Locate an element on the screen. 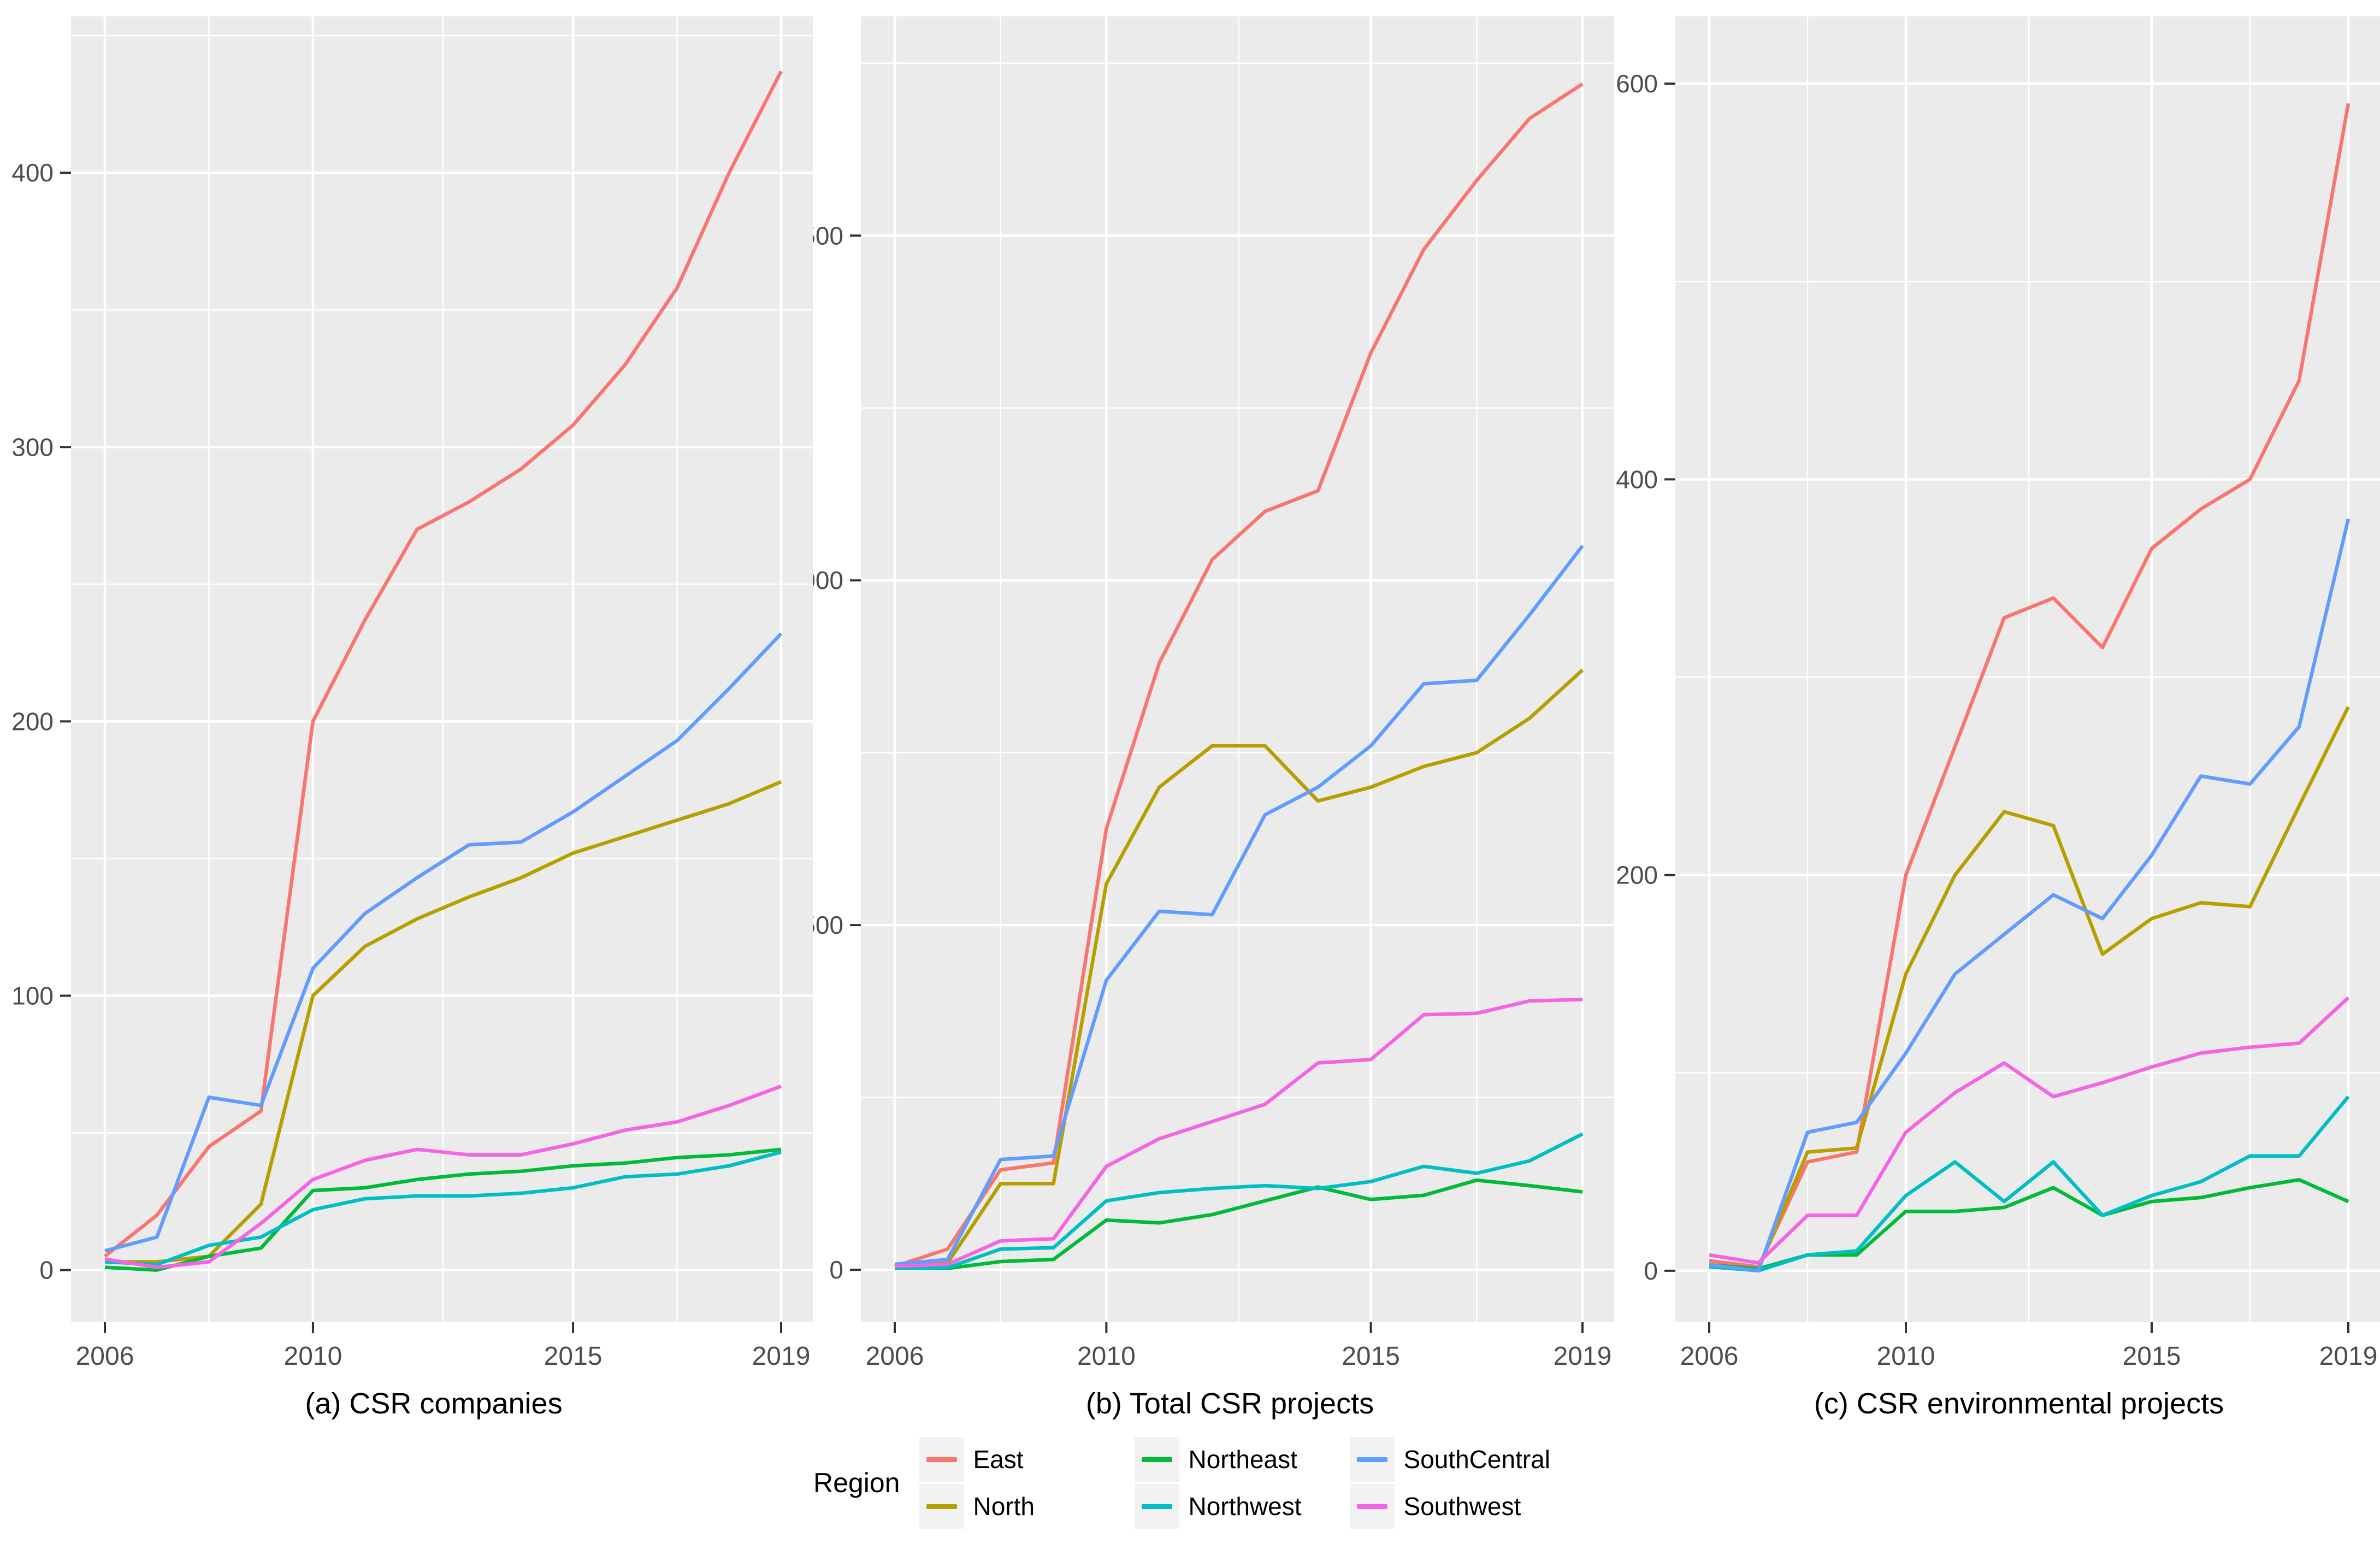  legend-item-northeast: Northeast is located at coordinates (1235, 1459).